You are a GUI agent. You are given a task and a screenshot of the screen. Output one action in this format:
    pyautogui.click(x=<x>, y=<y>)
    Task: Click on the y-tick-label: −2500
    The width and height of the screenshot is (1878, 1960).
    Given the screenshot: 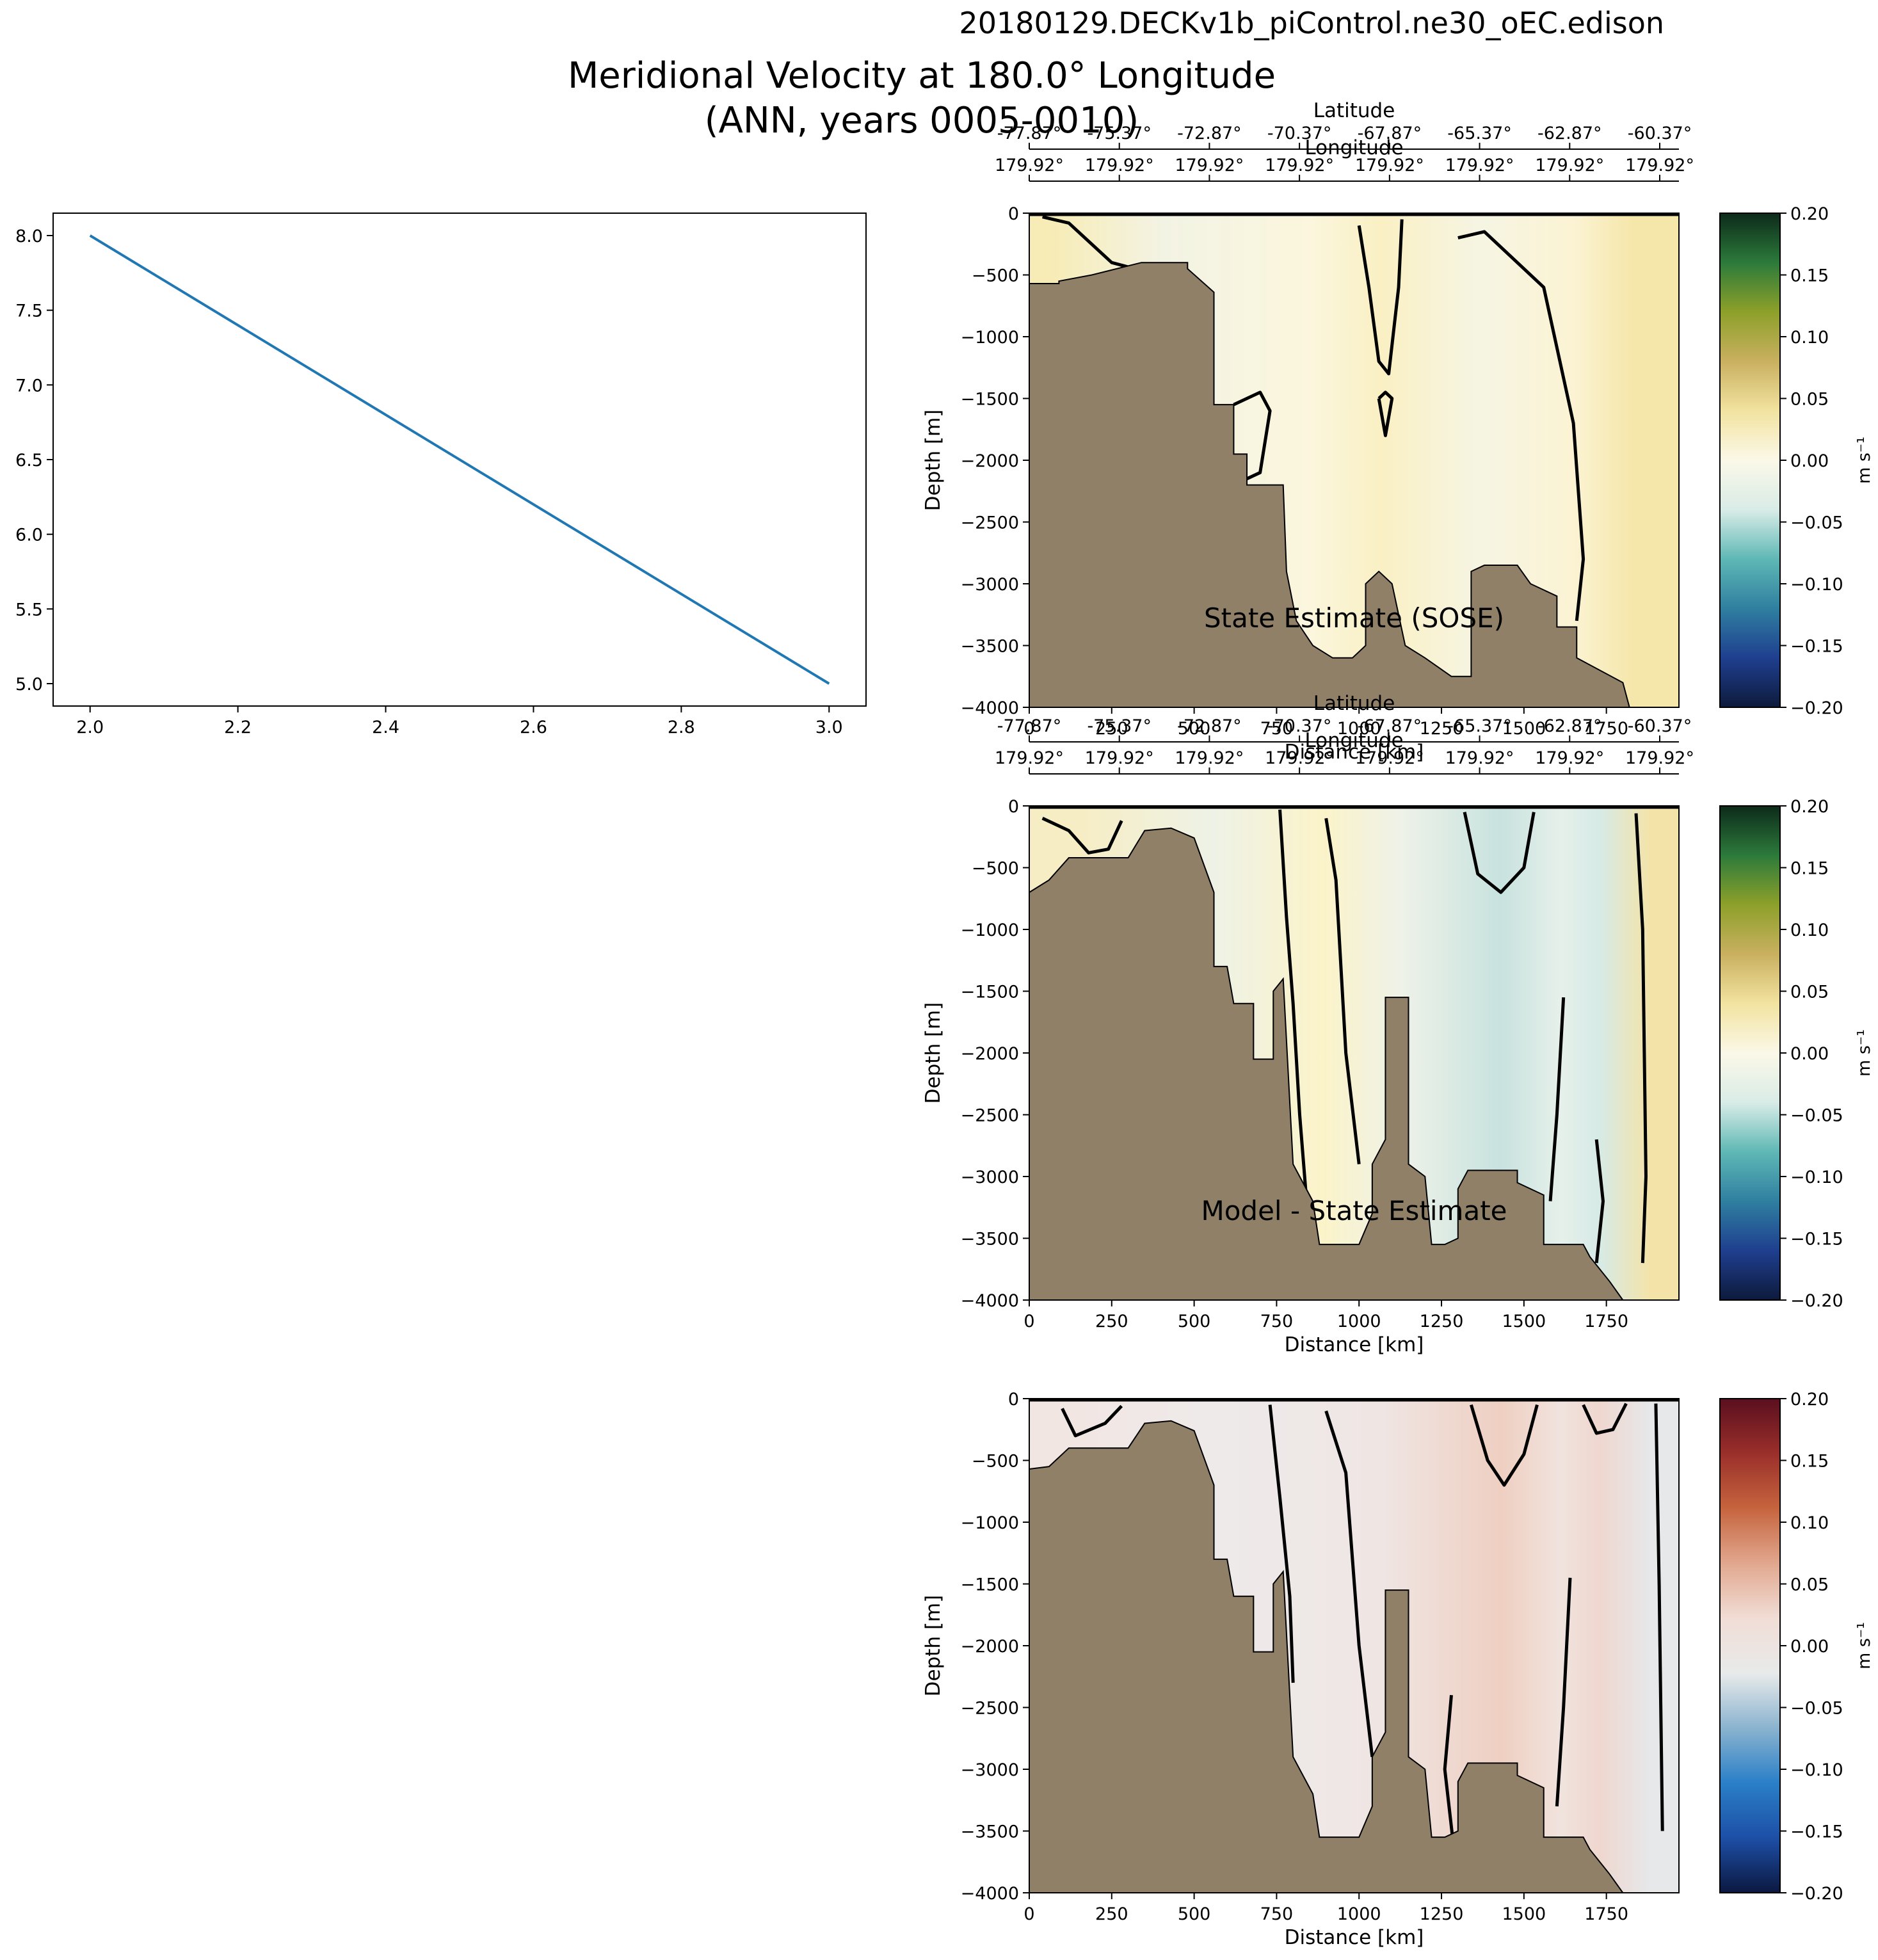 What is the action you would take?
    pyautogui.click(x=990, y=1116)
    